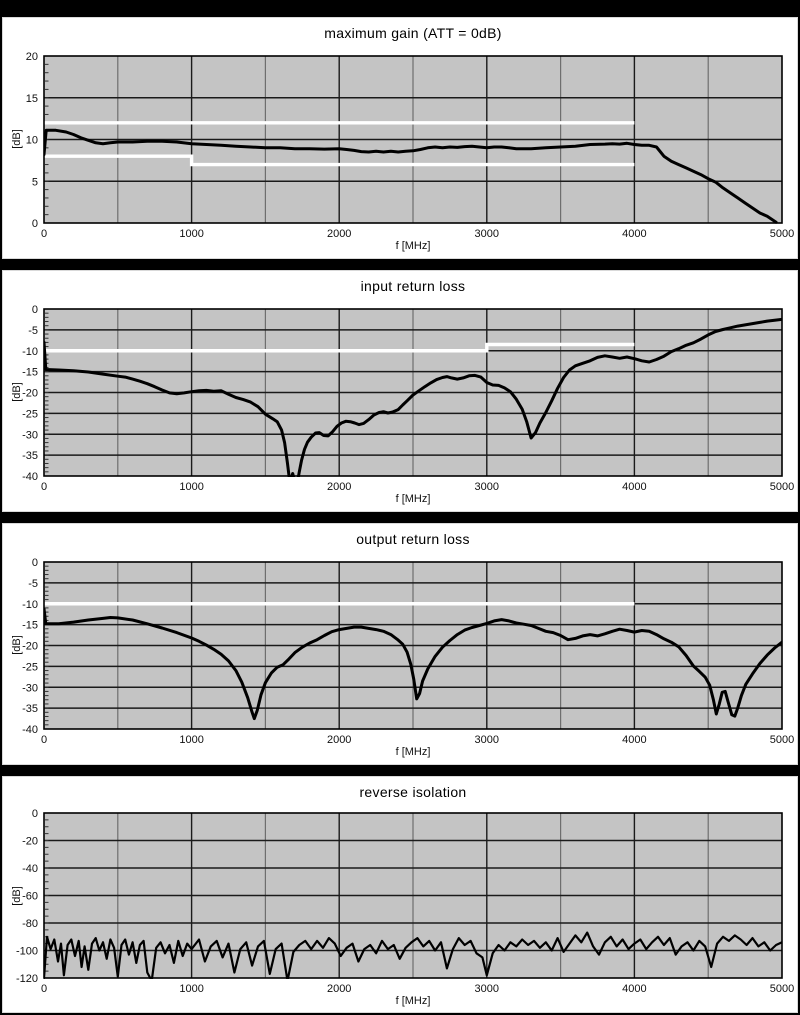  Describe the element at coordinates (413, 33) in the screenshot. I see `chart-title: maximum gain (ATT = 0dB)` at that location.